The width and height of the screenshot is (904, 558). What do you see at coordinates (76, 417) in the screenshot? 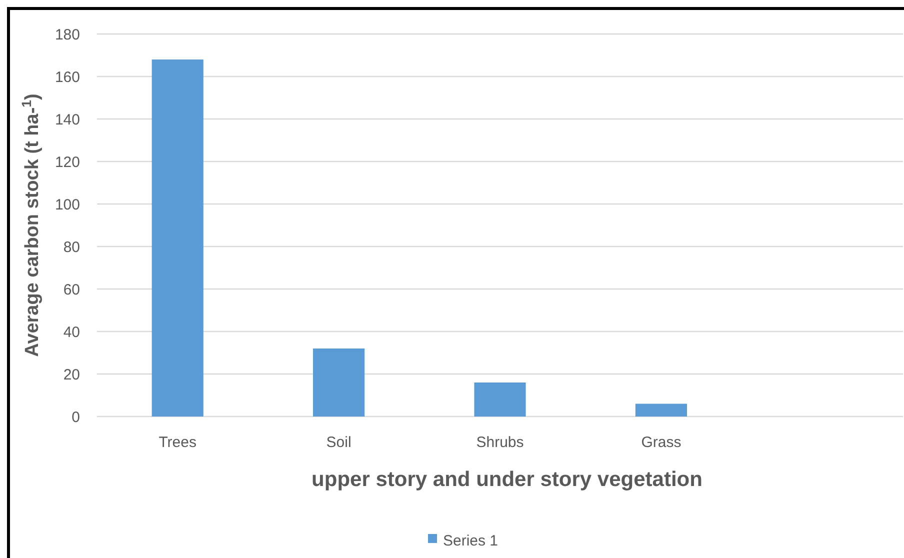
I see `y-tick-label: 0` at bounding box center [76, 417].